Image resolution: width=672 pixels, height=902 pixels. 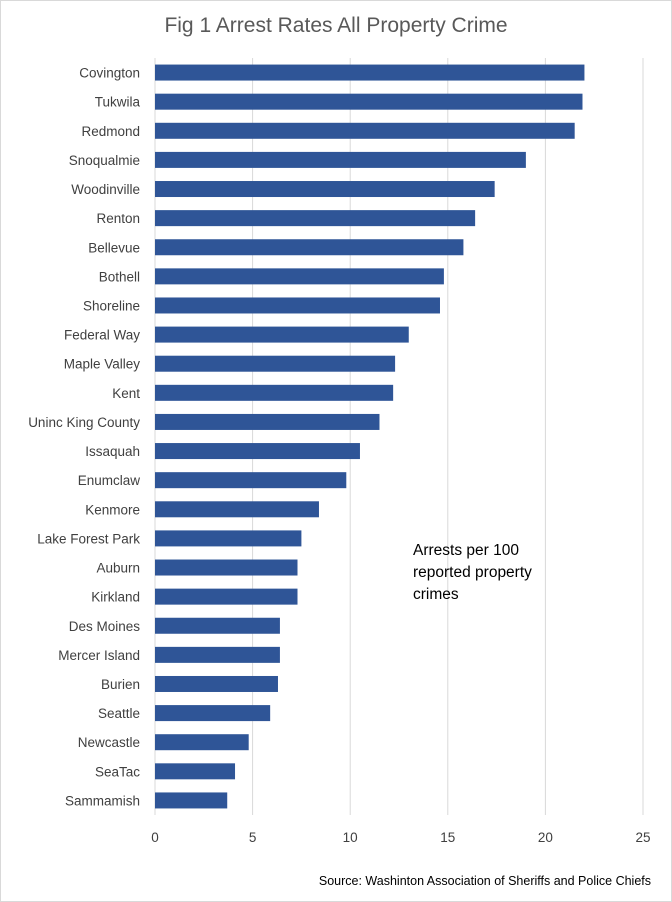 I want to click on bar-kenmore, so click(x=237, y=509).